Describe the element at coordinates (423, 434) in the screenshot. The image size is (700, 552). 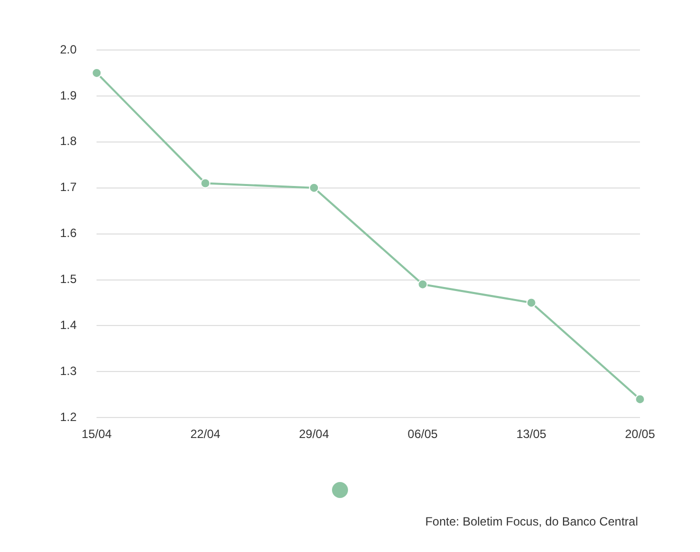
I see `x-tick-label: 06/05` at that location.